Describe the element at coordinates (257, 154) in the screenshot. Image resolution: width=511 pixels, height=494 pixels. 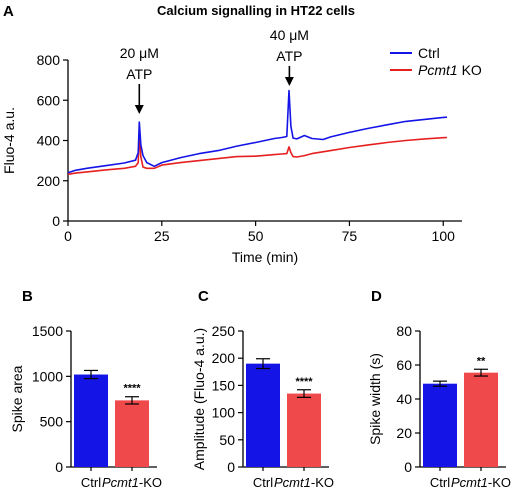
I see `series-line-ko` at that location.